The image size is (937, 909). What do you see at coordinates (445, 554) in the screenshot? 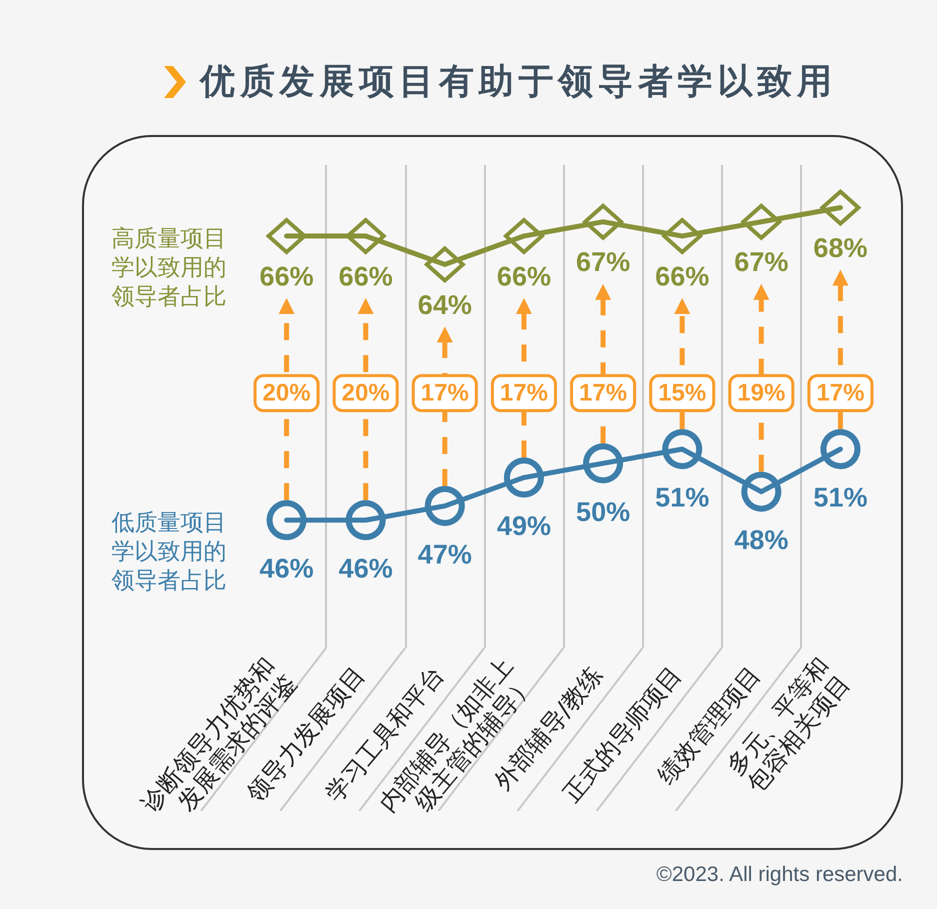
I see `data-label: 47%` at bounding box center [445, 554].